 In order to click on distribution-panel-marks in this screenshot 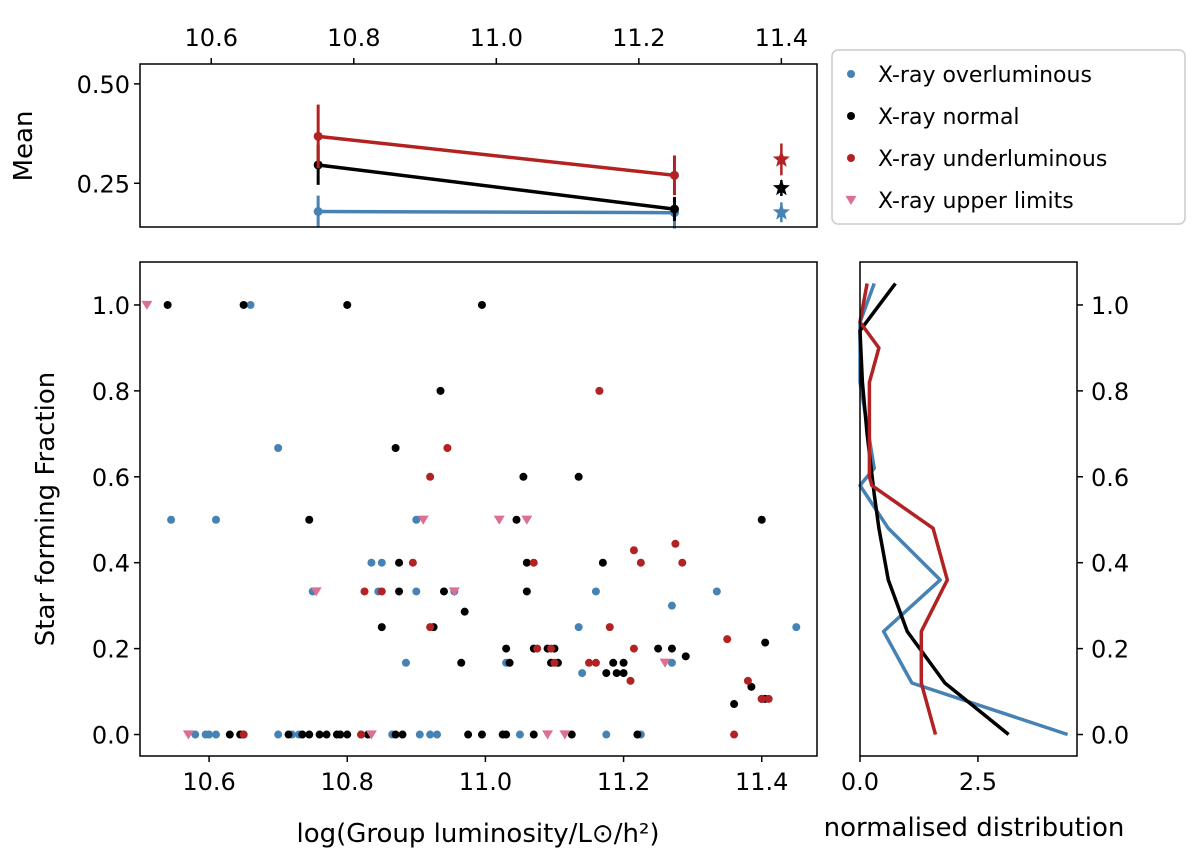, I will do `click(963, 509)`.